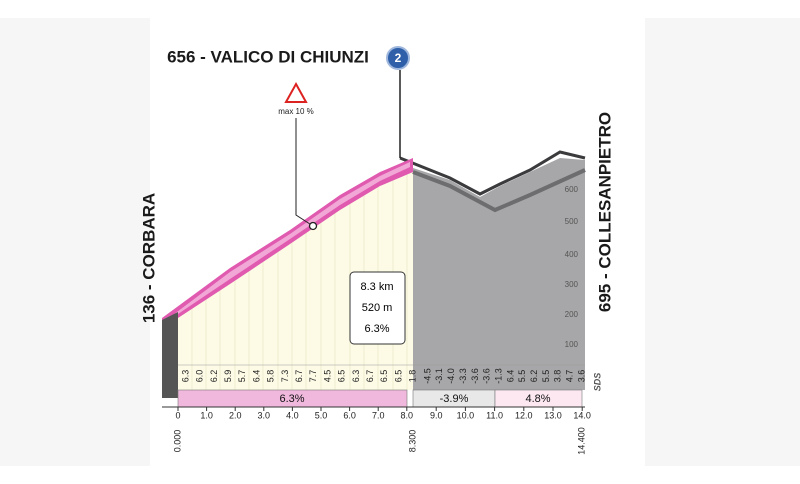 The height and width of the screenshot is (484, 800). I want to click on elevation-label: 100, so click(572, 344).